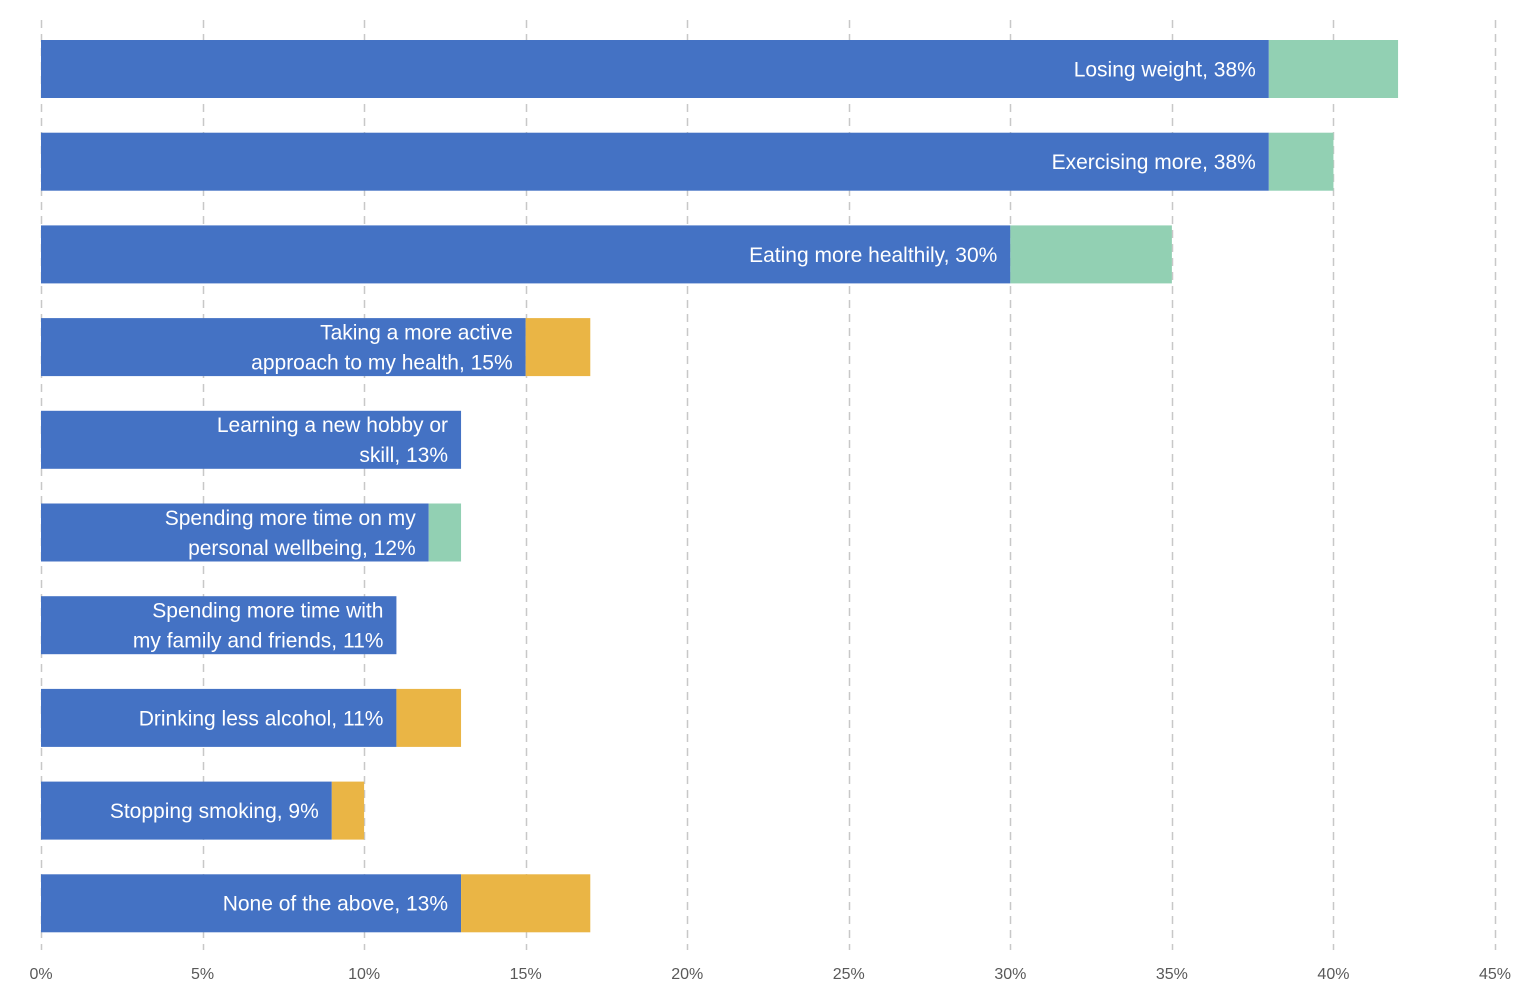 The image size is (1528, 1002). What do you see at coordinates (1495, 974) in the screenshot?
I see `x-tick-label: 45%` at bounding box center [1495, 974].